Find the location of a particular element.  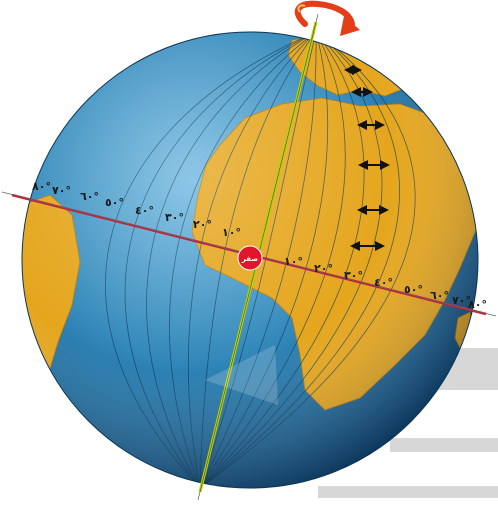

overlay-triangle is located at coordinates (241, 375).